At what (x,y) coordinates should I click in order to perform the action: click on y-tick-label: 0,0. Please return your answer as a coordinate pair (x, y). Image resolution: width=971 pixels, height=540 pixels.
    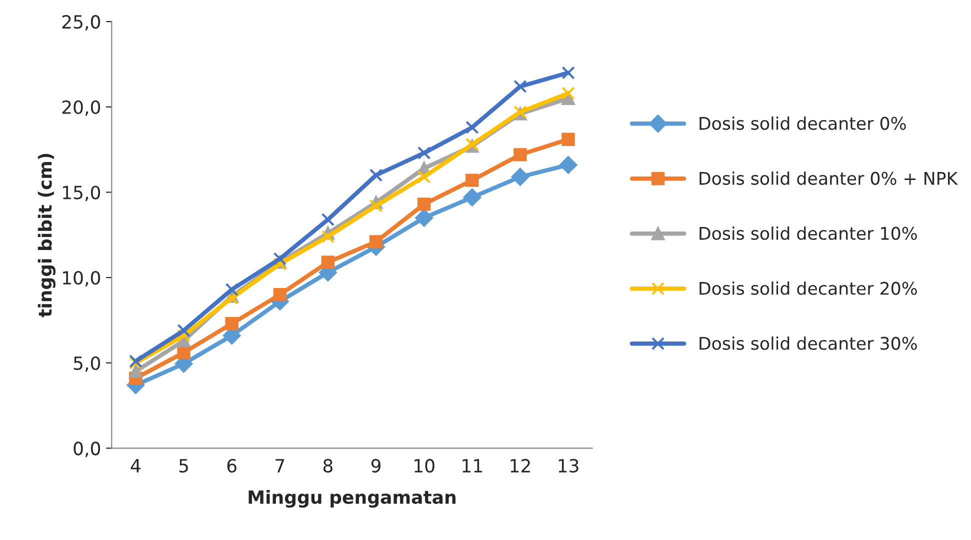
    Looking at the image, I should click on (87, 450).